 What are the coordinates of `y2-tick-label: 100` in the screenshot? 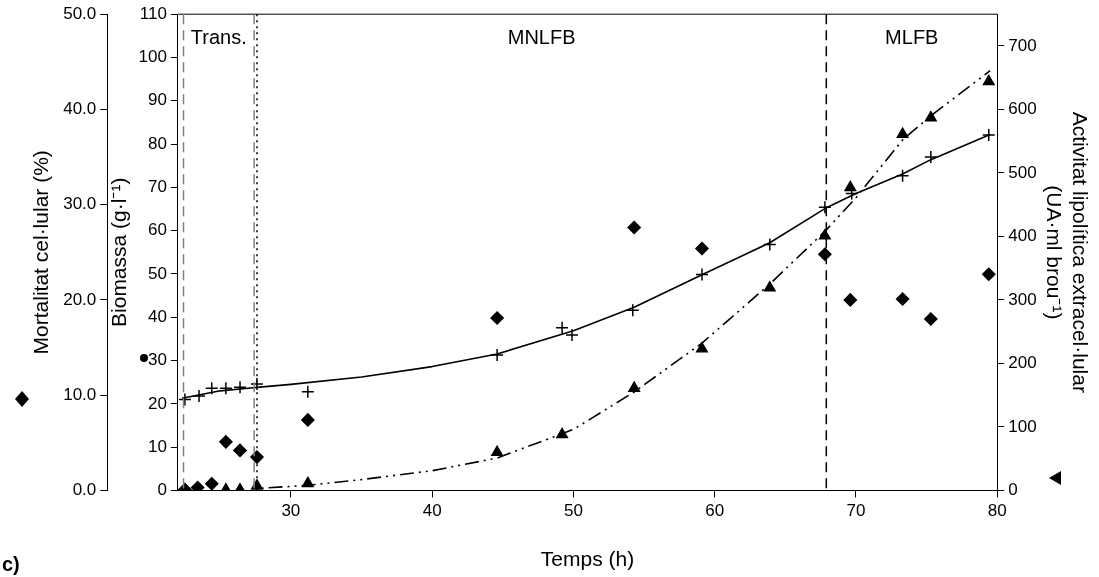 It's located at (1022, 426).